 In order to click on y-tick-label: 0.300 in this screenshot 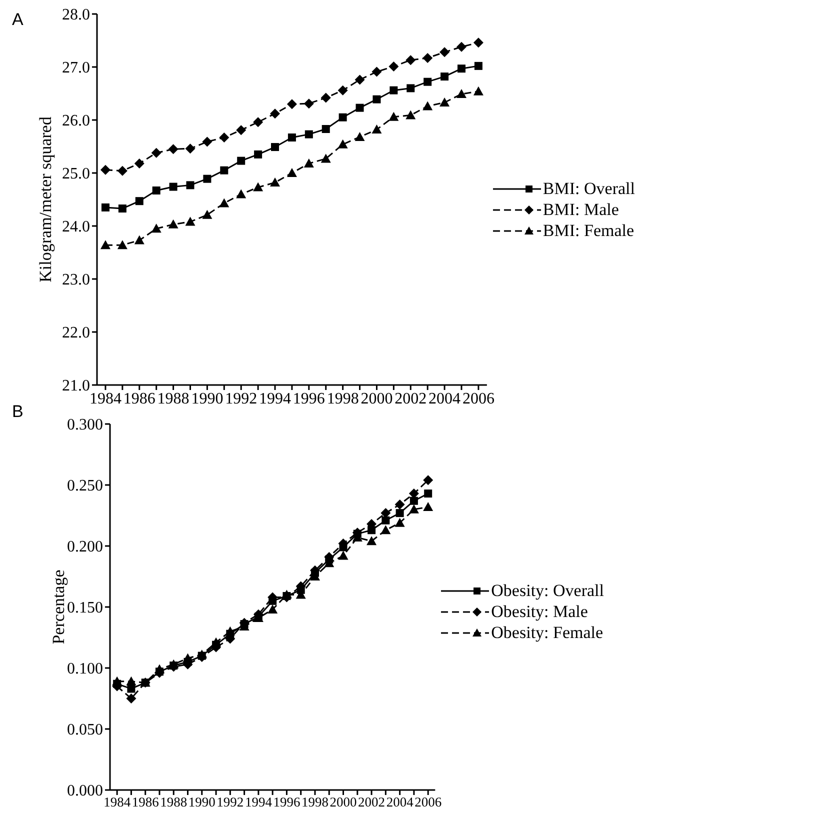, I will do `click(85, 425)`.